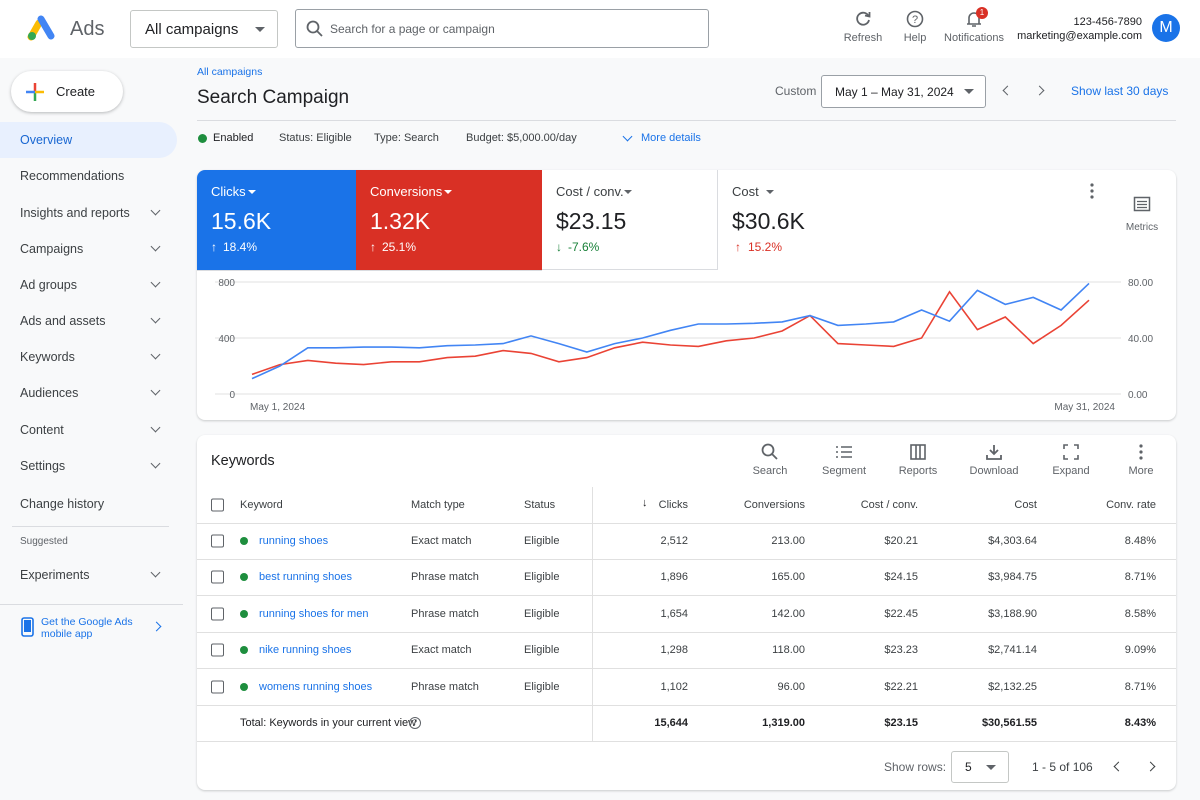 Image resolution: width=1200 pixels, height=800 pixels. What do you see at coordinates (52, 249) in the screenshot?
I see `nav-item: Campaigns` at bounding box center [52, 249].